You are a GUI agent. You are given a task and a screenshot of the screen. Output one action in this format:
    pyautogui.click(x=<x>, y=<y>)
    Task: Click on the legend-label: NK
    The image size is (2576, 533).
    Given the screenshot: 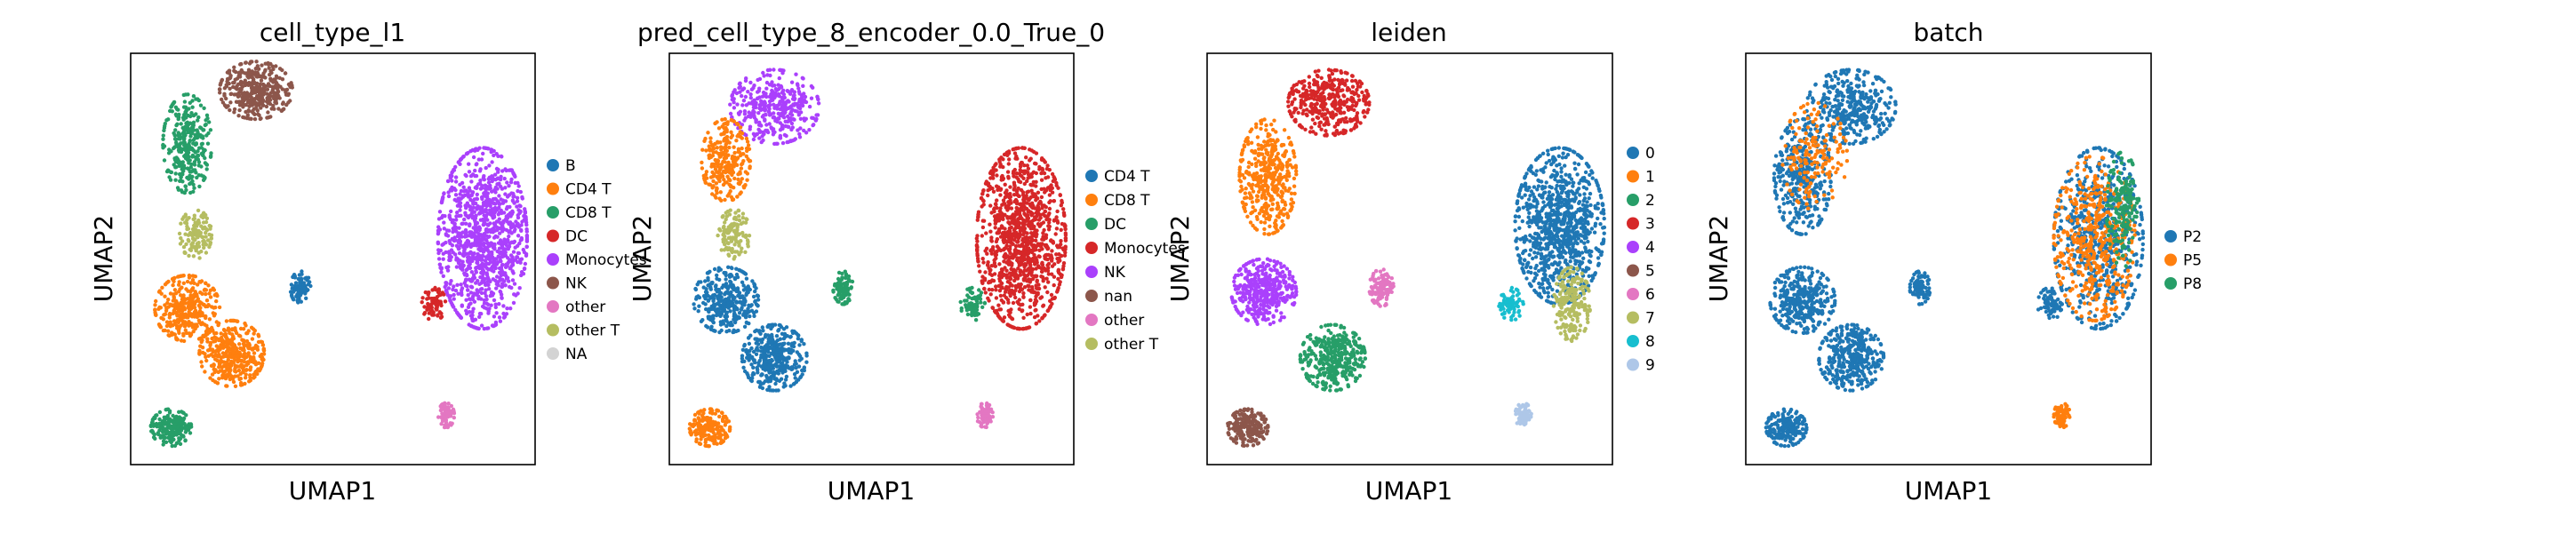 What is the action you would take?
    pyautogui.click(x=576, y=284)
    